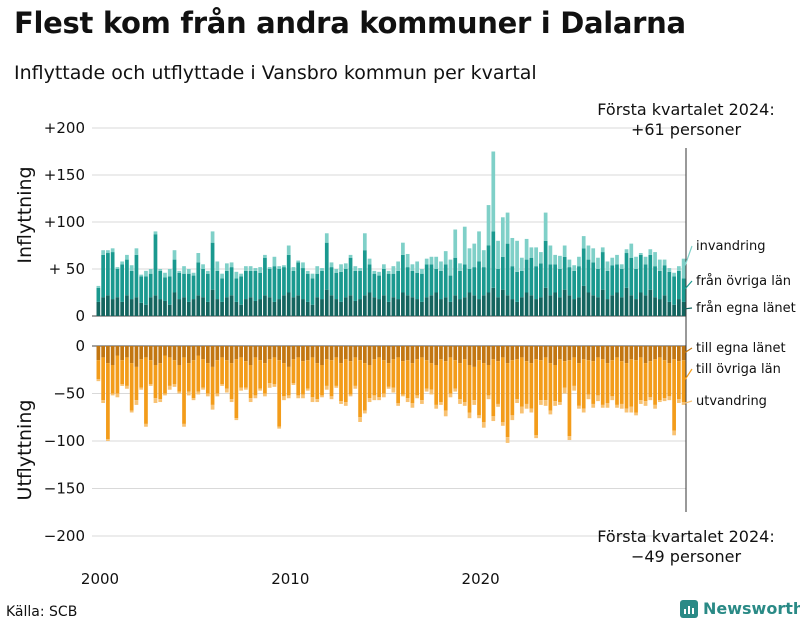 The image size is (800, 625). Describe the element at coordinates (350, 23) in the screenshot. I see `chart-title: Flest kom från andra kommuner i Dalarna` at that location.